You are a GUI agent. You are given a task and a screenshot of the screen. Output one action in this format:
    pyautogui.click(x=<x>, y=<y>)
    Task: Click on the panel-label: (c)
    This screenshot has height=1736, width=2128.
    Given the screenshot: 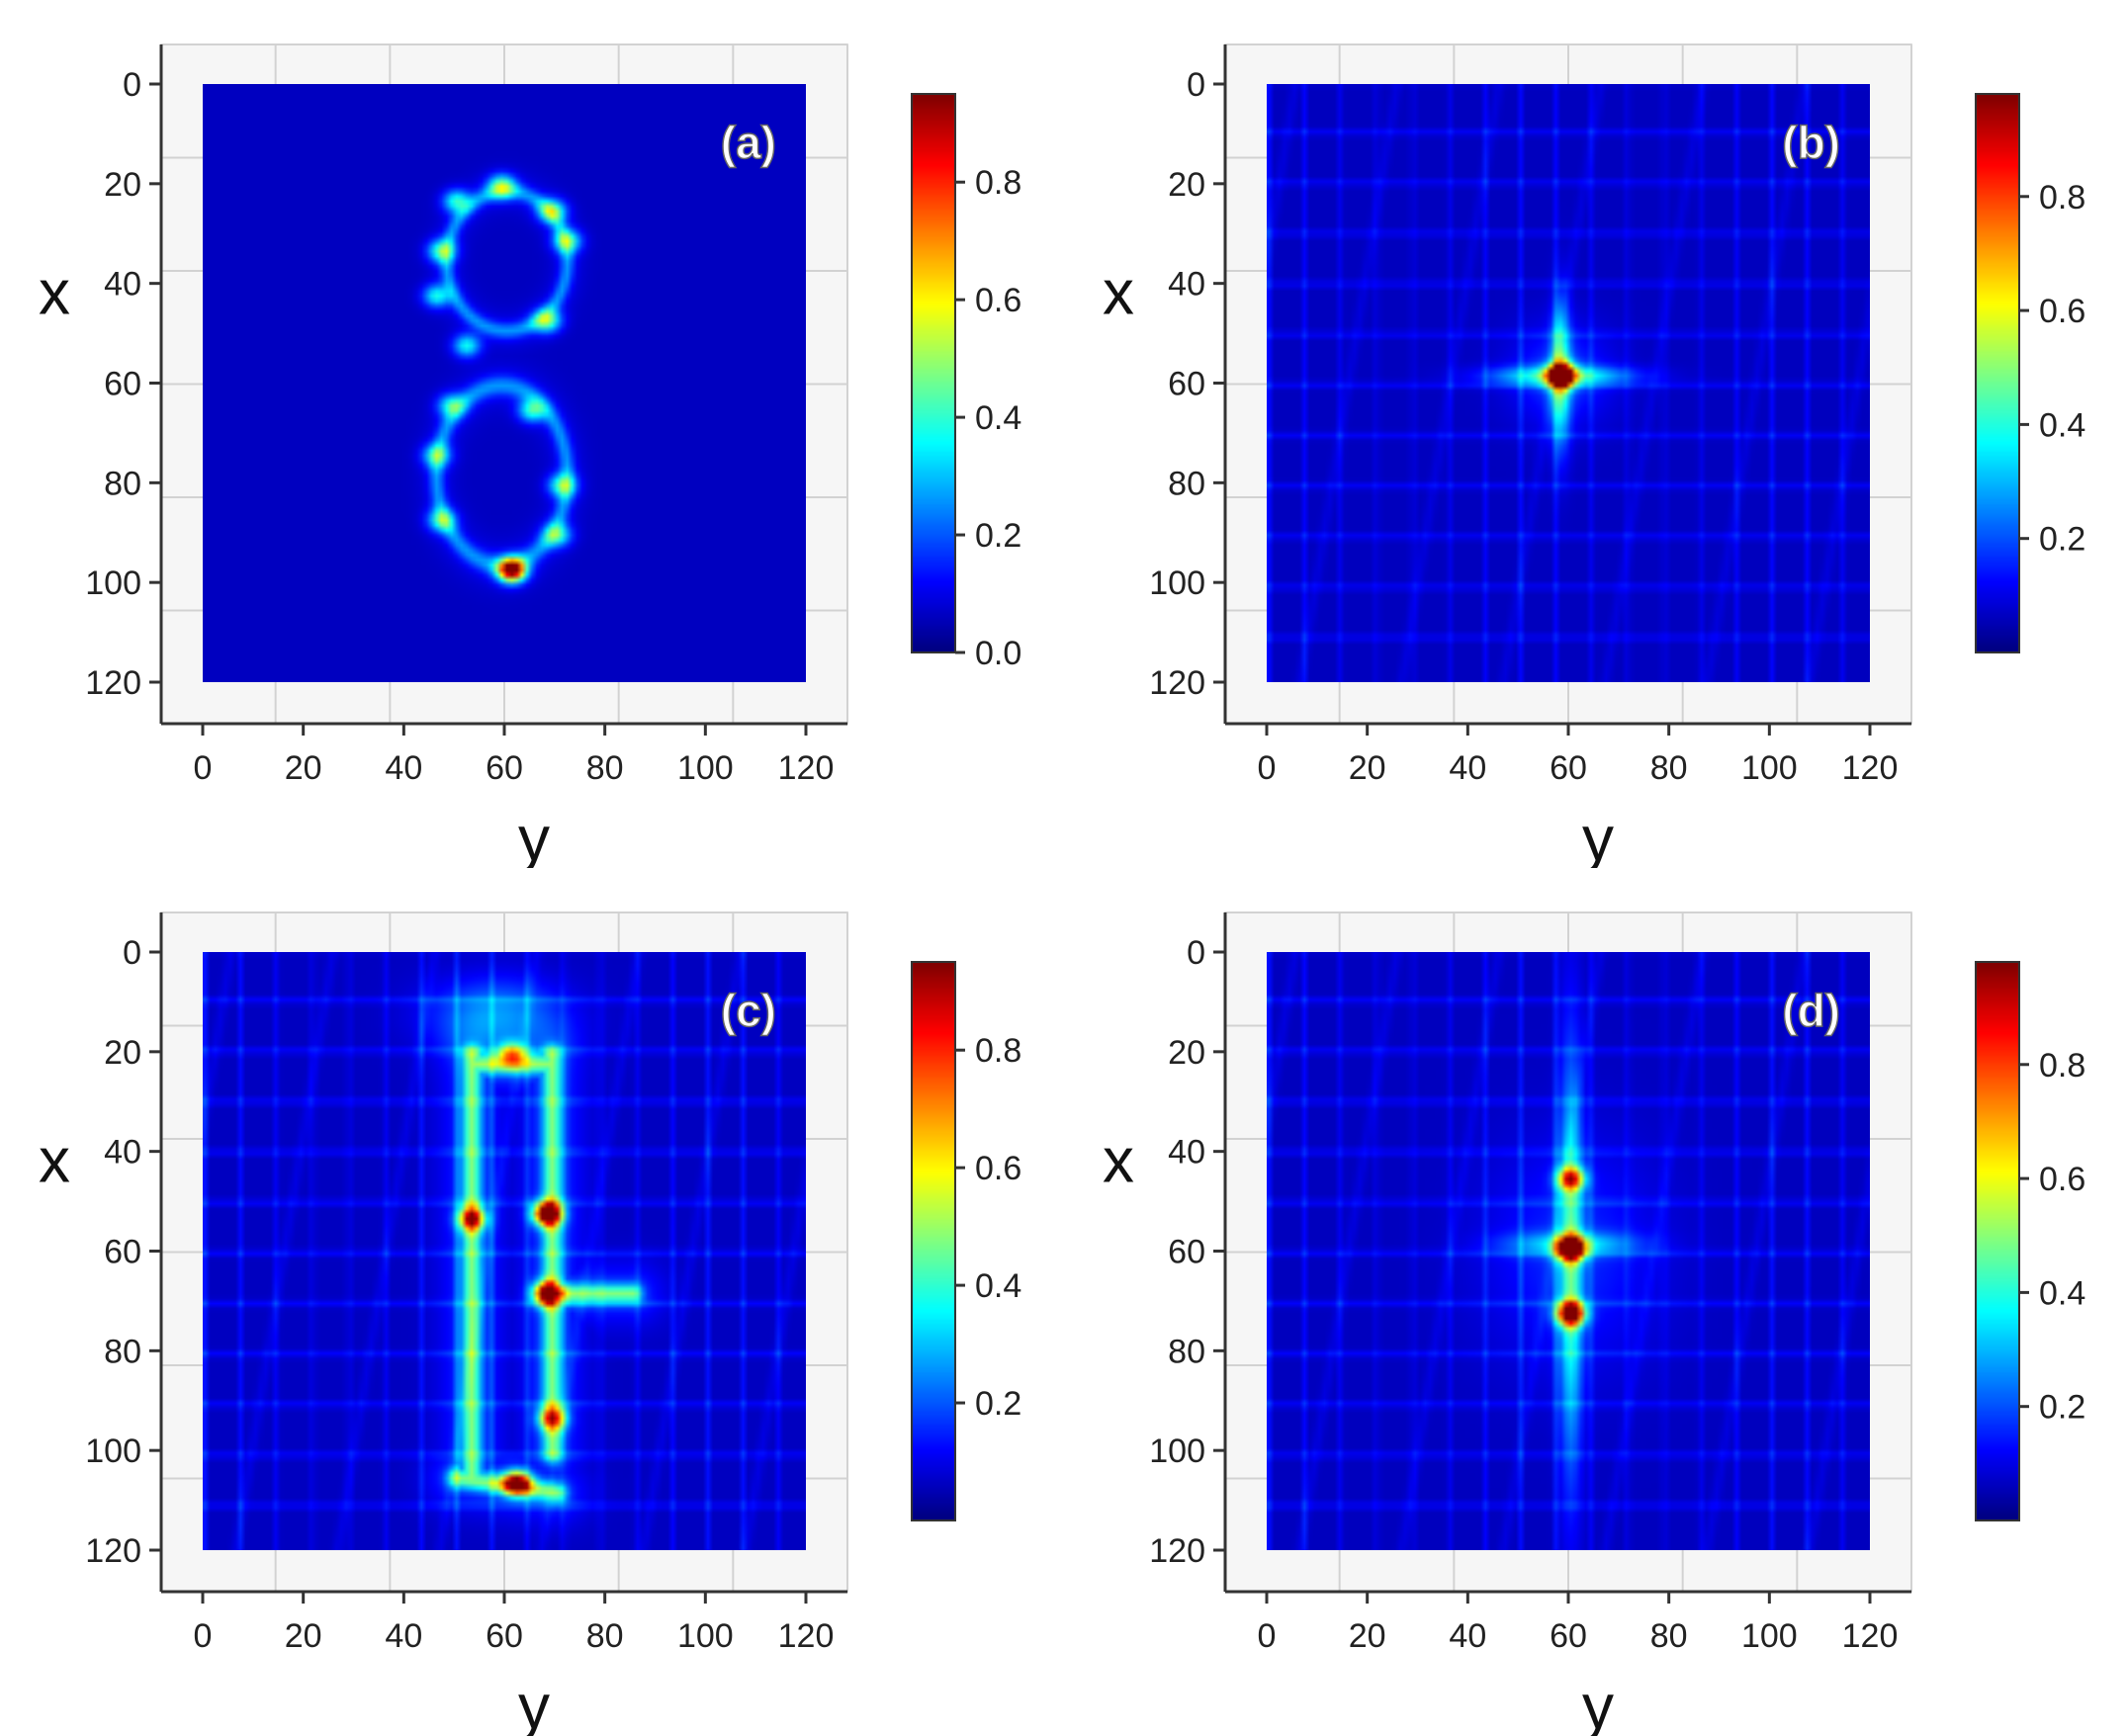 What is the action you would take?
    pyautogui.click(x=748, y=1010)
    